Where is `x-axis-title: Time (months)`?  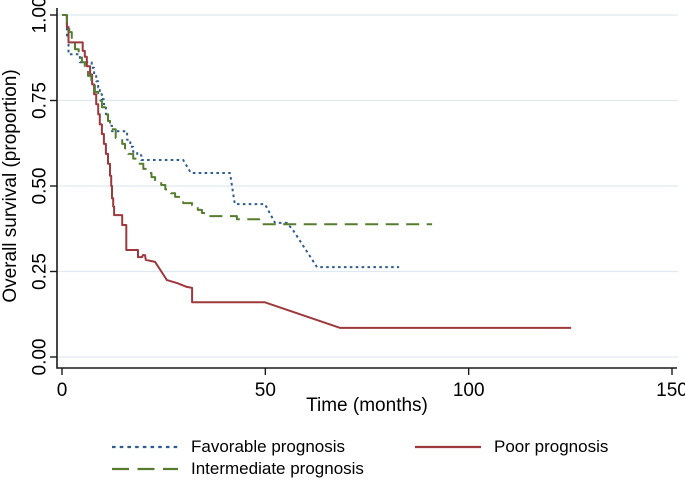 x-axis-title: Time (months) is located at coordinates (367, 405).